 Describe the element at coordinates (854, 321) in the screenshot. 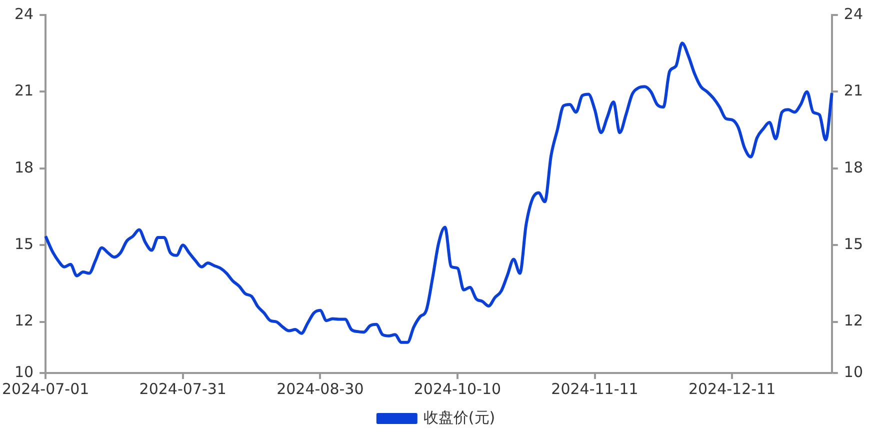

I see `y2-tick-label: 12` at that location.